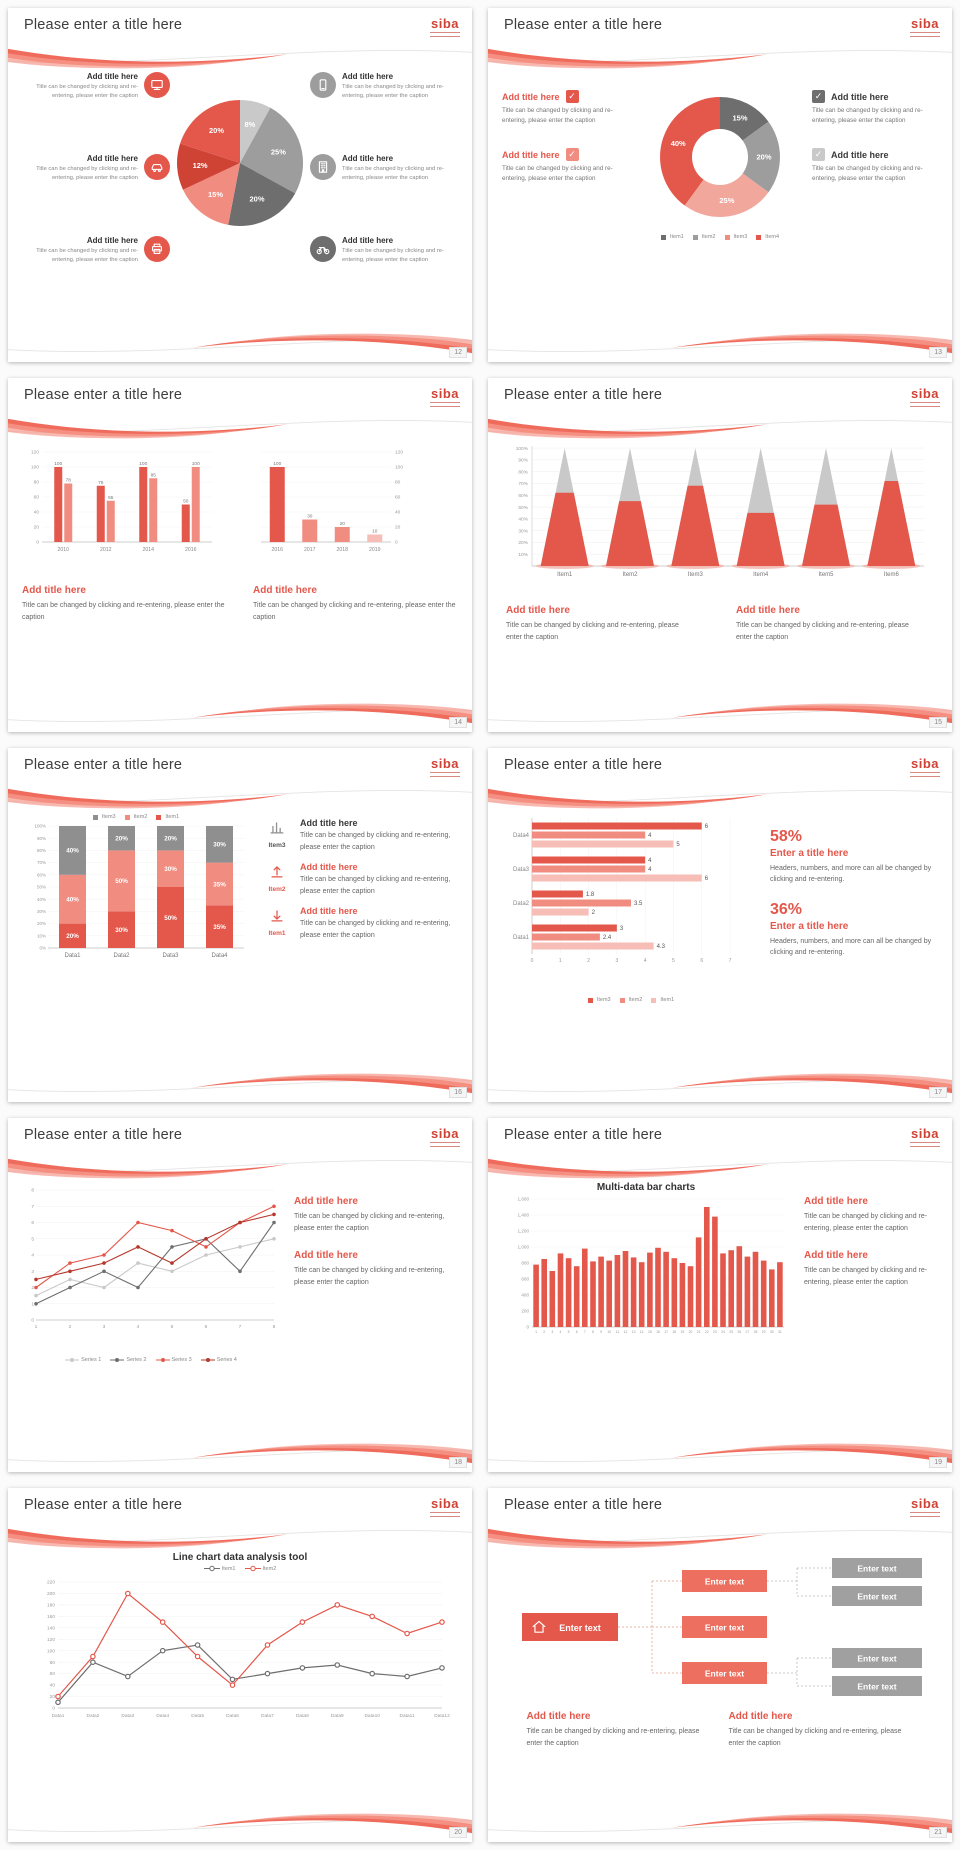 This screenshot has width=960, height=1850. What do you see at coordinates (458, 1092) in the screenshot?
I see `page-number: 16` at bounding box center [458, 1092].